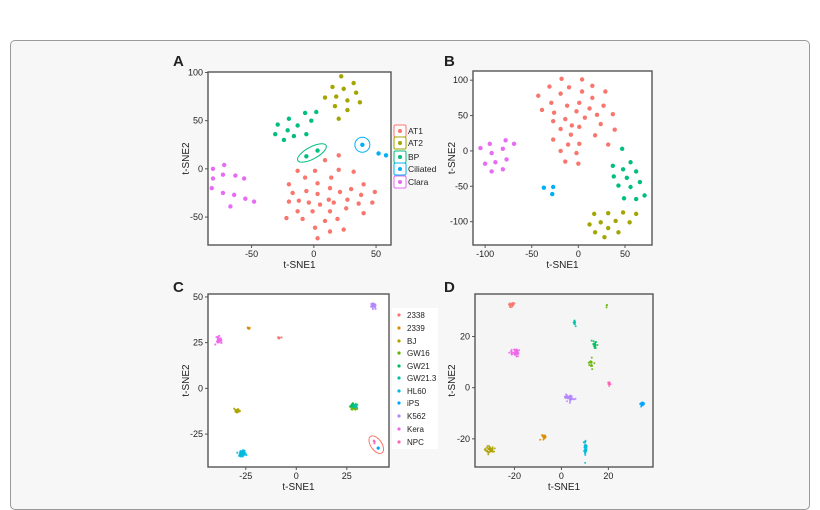 The height and width of the screenshot is (510, 820). What do you see at coordinates (196, 434) in the screenshot?
I see `y-tick-label: -25` at bounding box center [196, 434].